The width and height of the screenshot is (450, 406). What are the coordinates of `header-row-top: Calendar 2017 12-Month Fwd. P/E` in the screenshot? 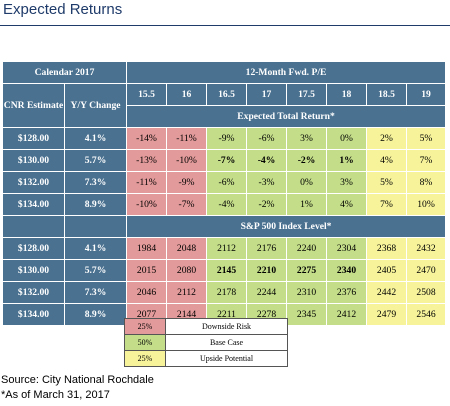 It's located at (224, 72).